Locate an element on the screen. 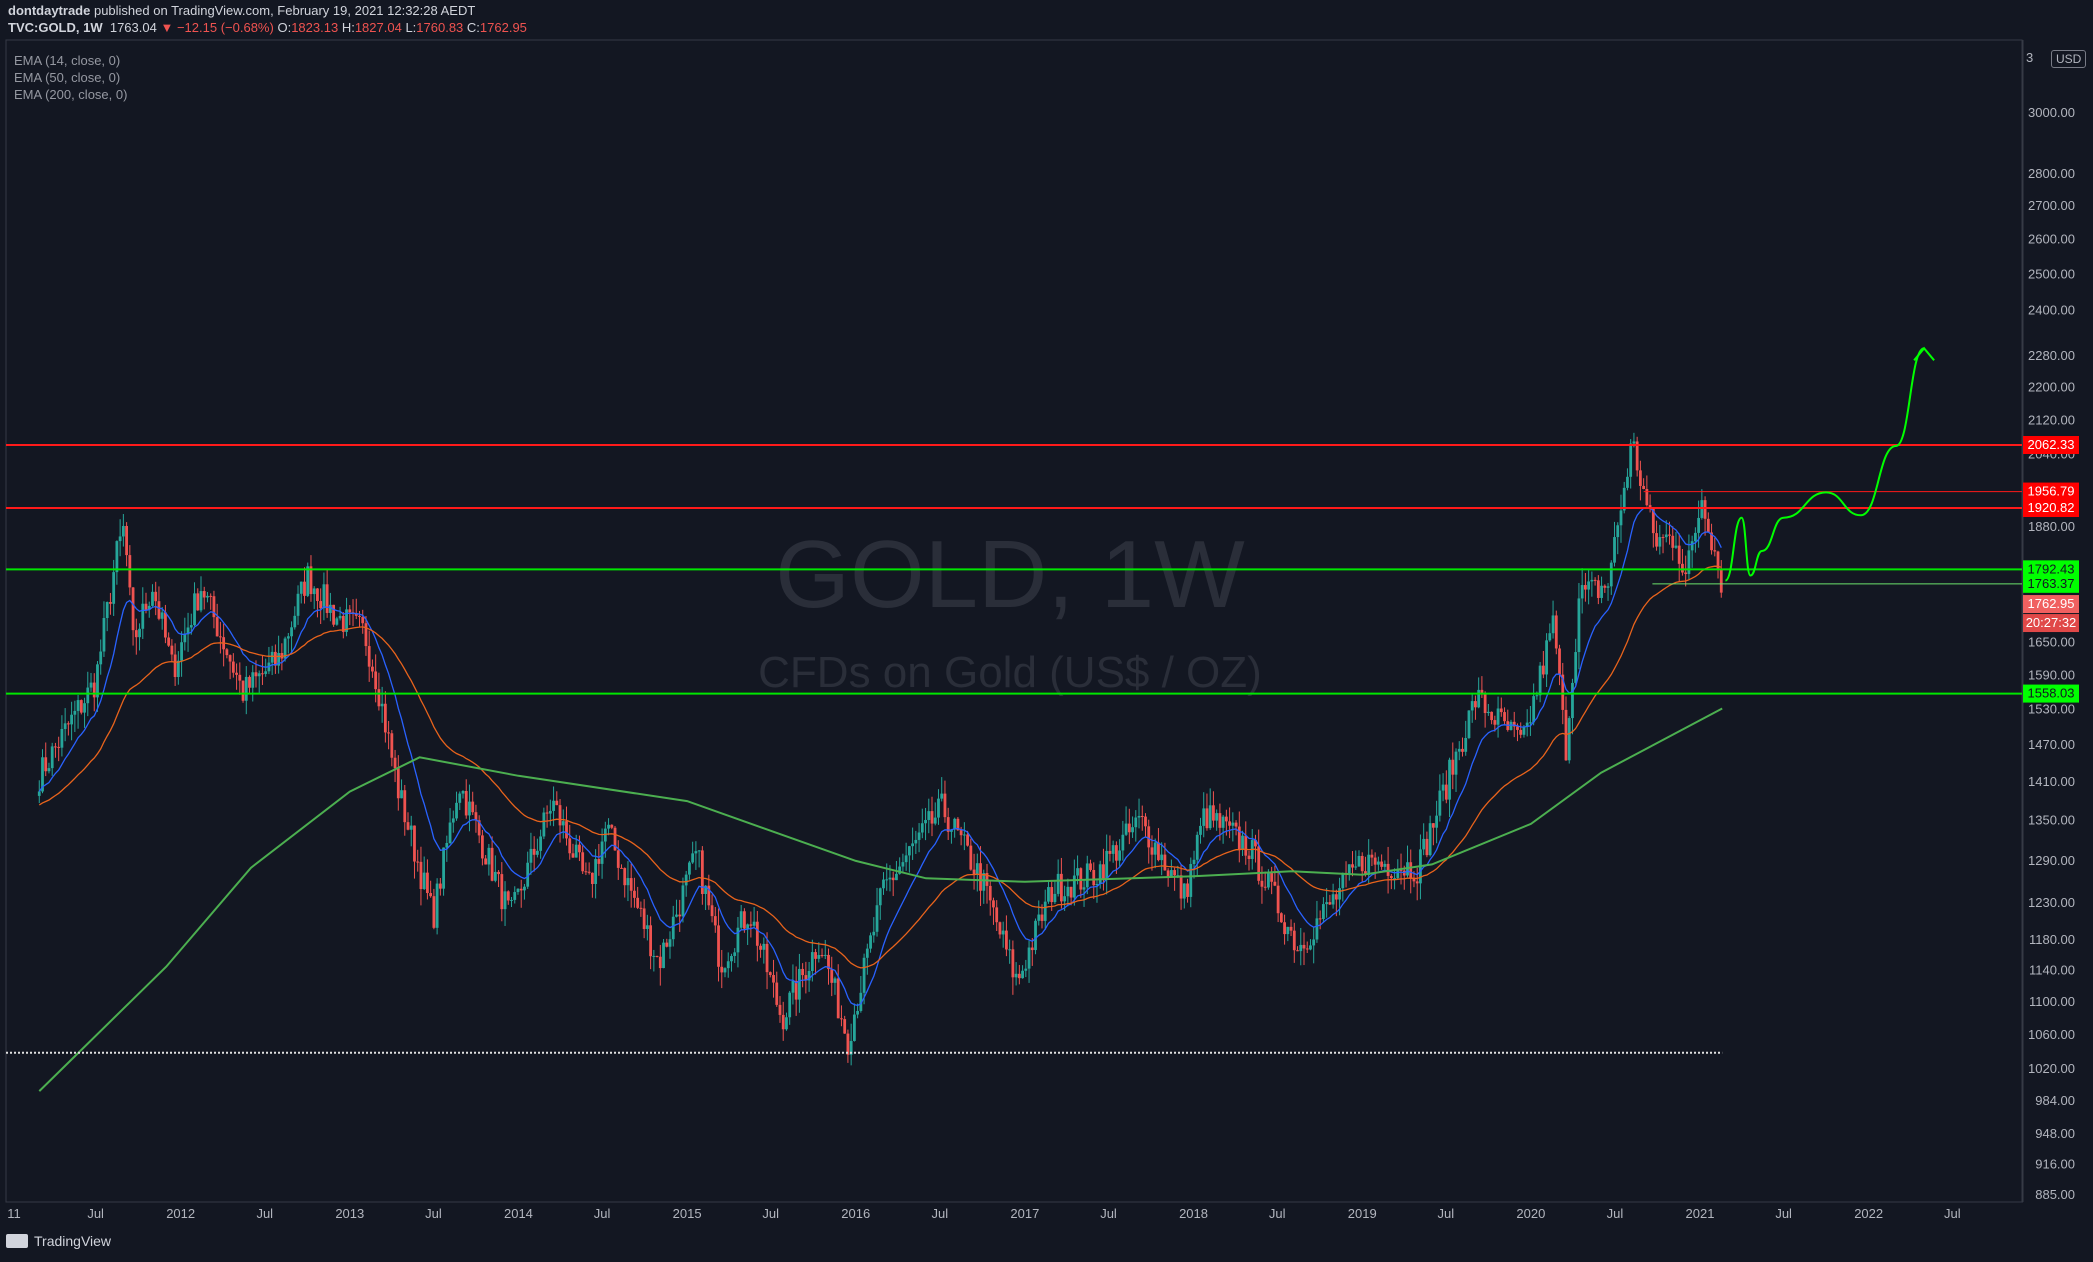  price-tick-label: 2700.00 is located at coordinates (2051, 205).